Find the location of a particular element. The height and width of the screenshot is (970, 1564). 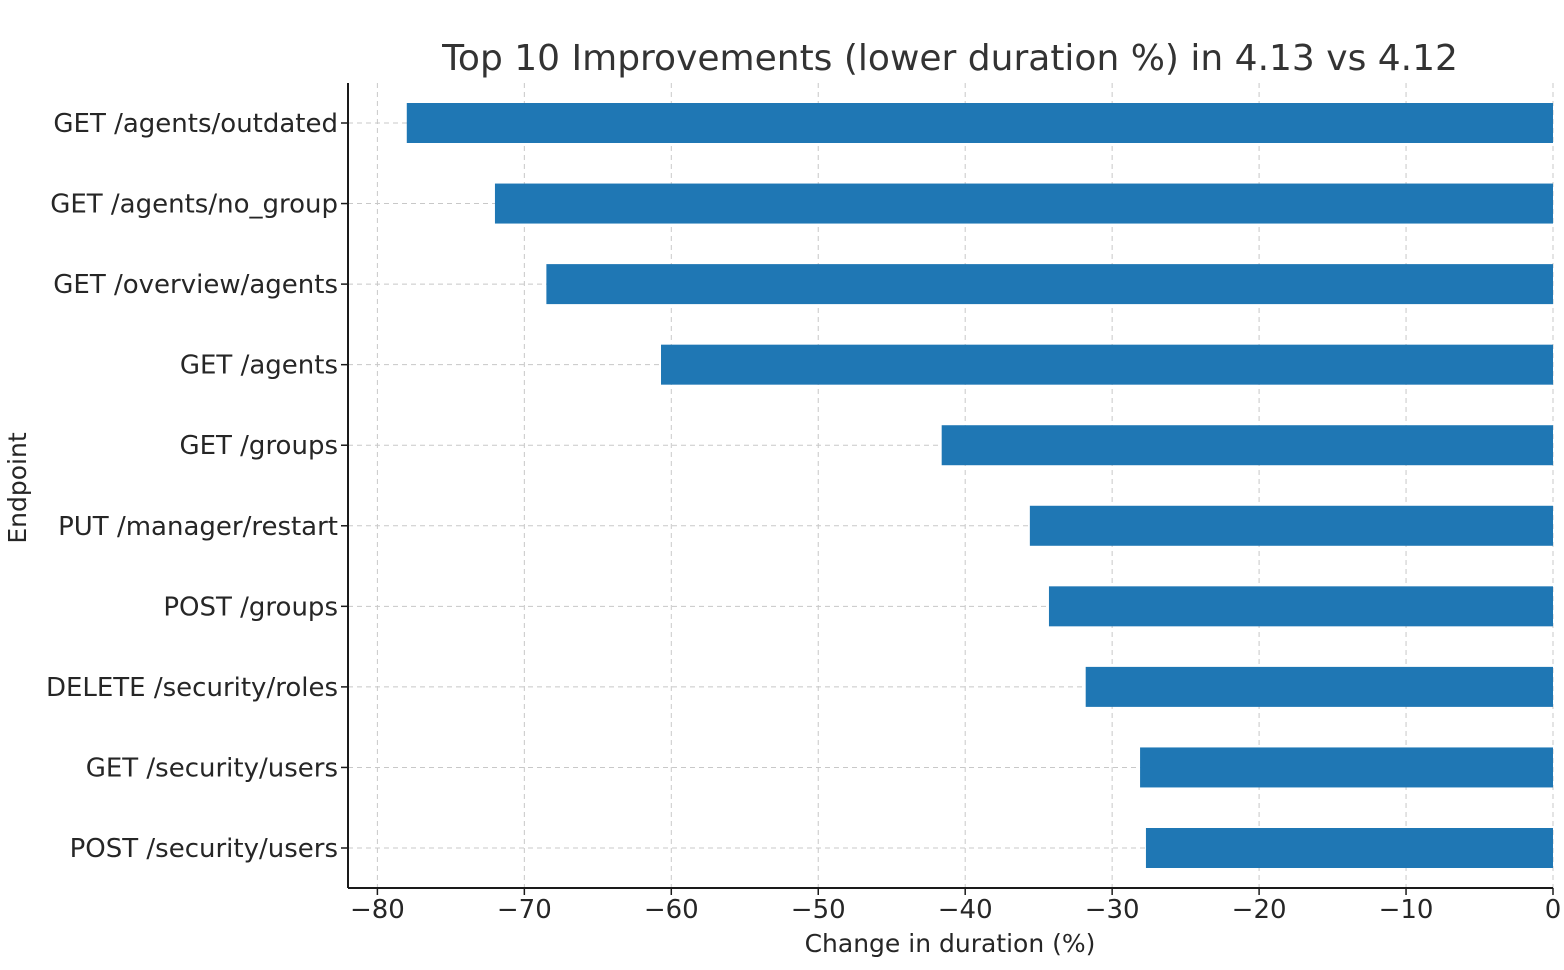

y-tick-label: GET /overview/agents is located at coordinates (195, 285).